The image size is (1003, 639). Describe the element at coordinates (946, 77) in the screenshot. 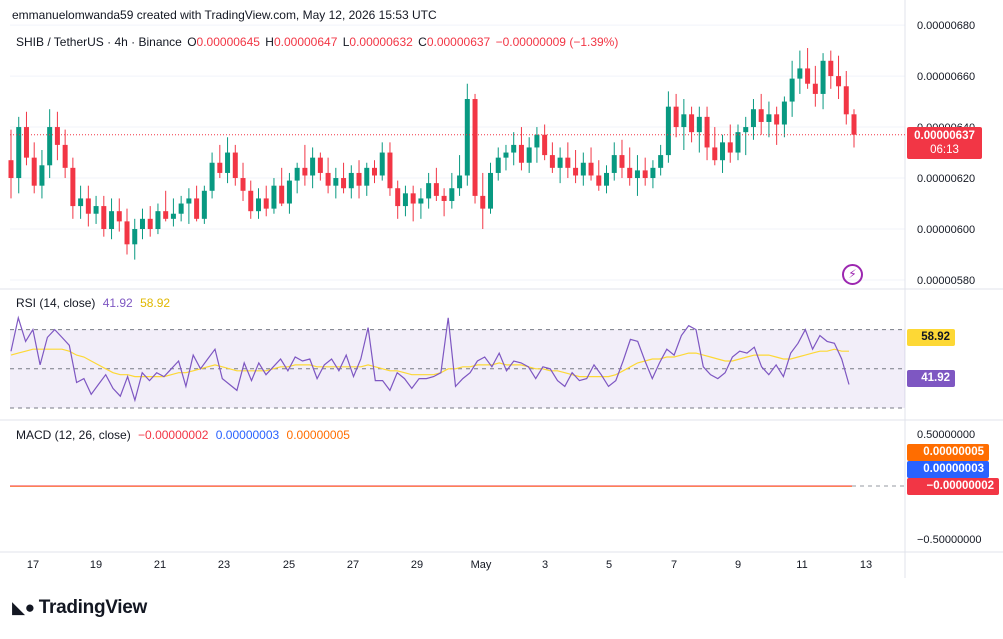

I see `price-tick-label: 0.00000660` at that location.